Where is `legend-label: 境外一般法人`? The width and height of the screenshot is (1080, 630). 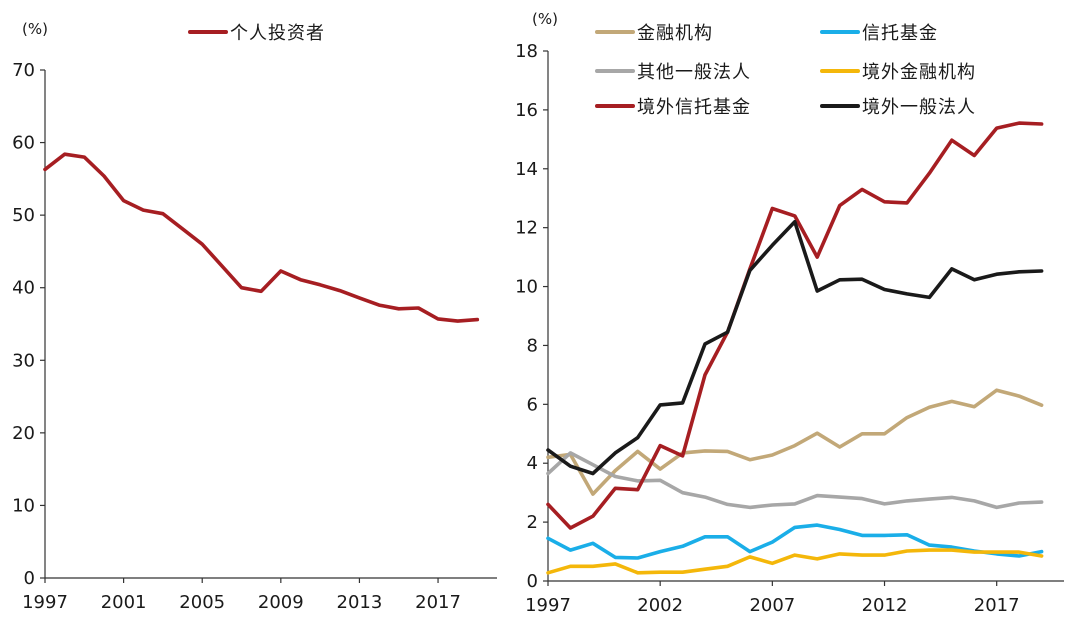
legend-label: 境外一般法人 is located at coordinates (919, 107).